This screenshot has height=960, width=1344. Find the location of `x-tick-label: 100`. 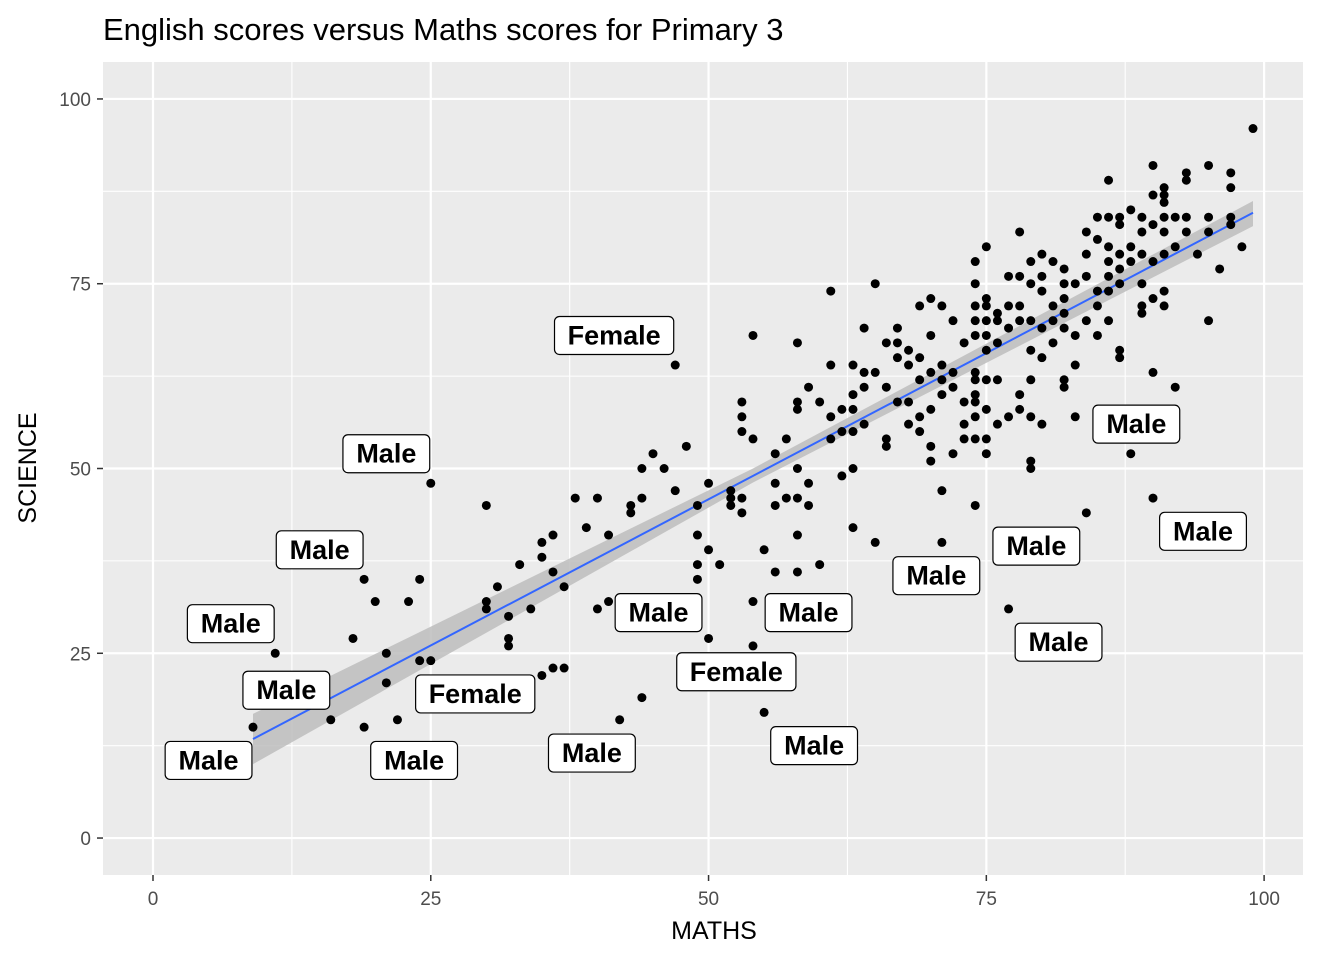

x-tick-label: 100 is located at coordinates (1264, 899).